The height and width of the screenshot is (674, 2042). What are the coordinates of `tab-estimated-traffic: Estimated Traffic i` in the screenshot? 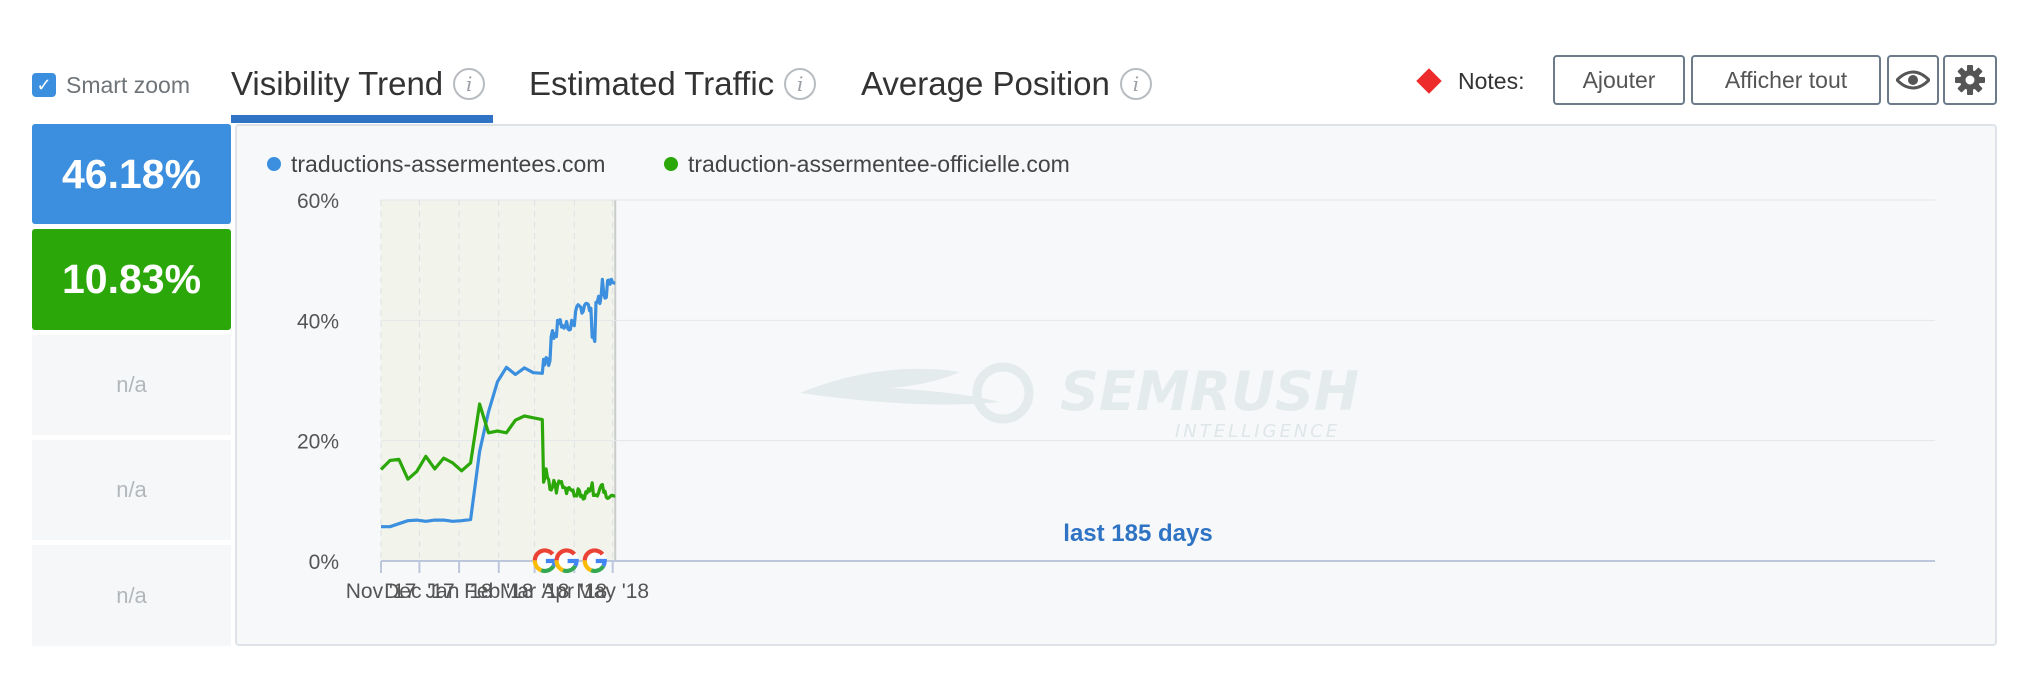 It's located at (673, 84).